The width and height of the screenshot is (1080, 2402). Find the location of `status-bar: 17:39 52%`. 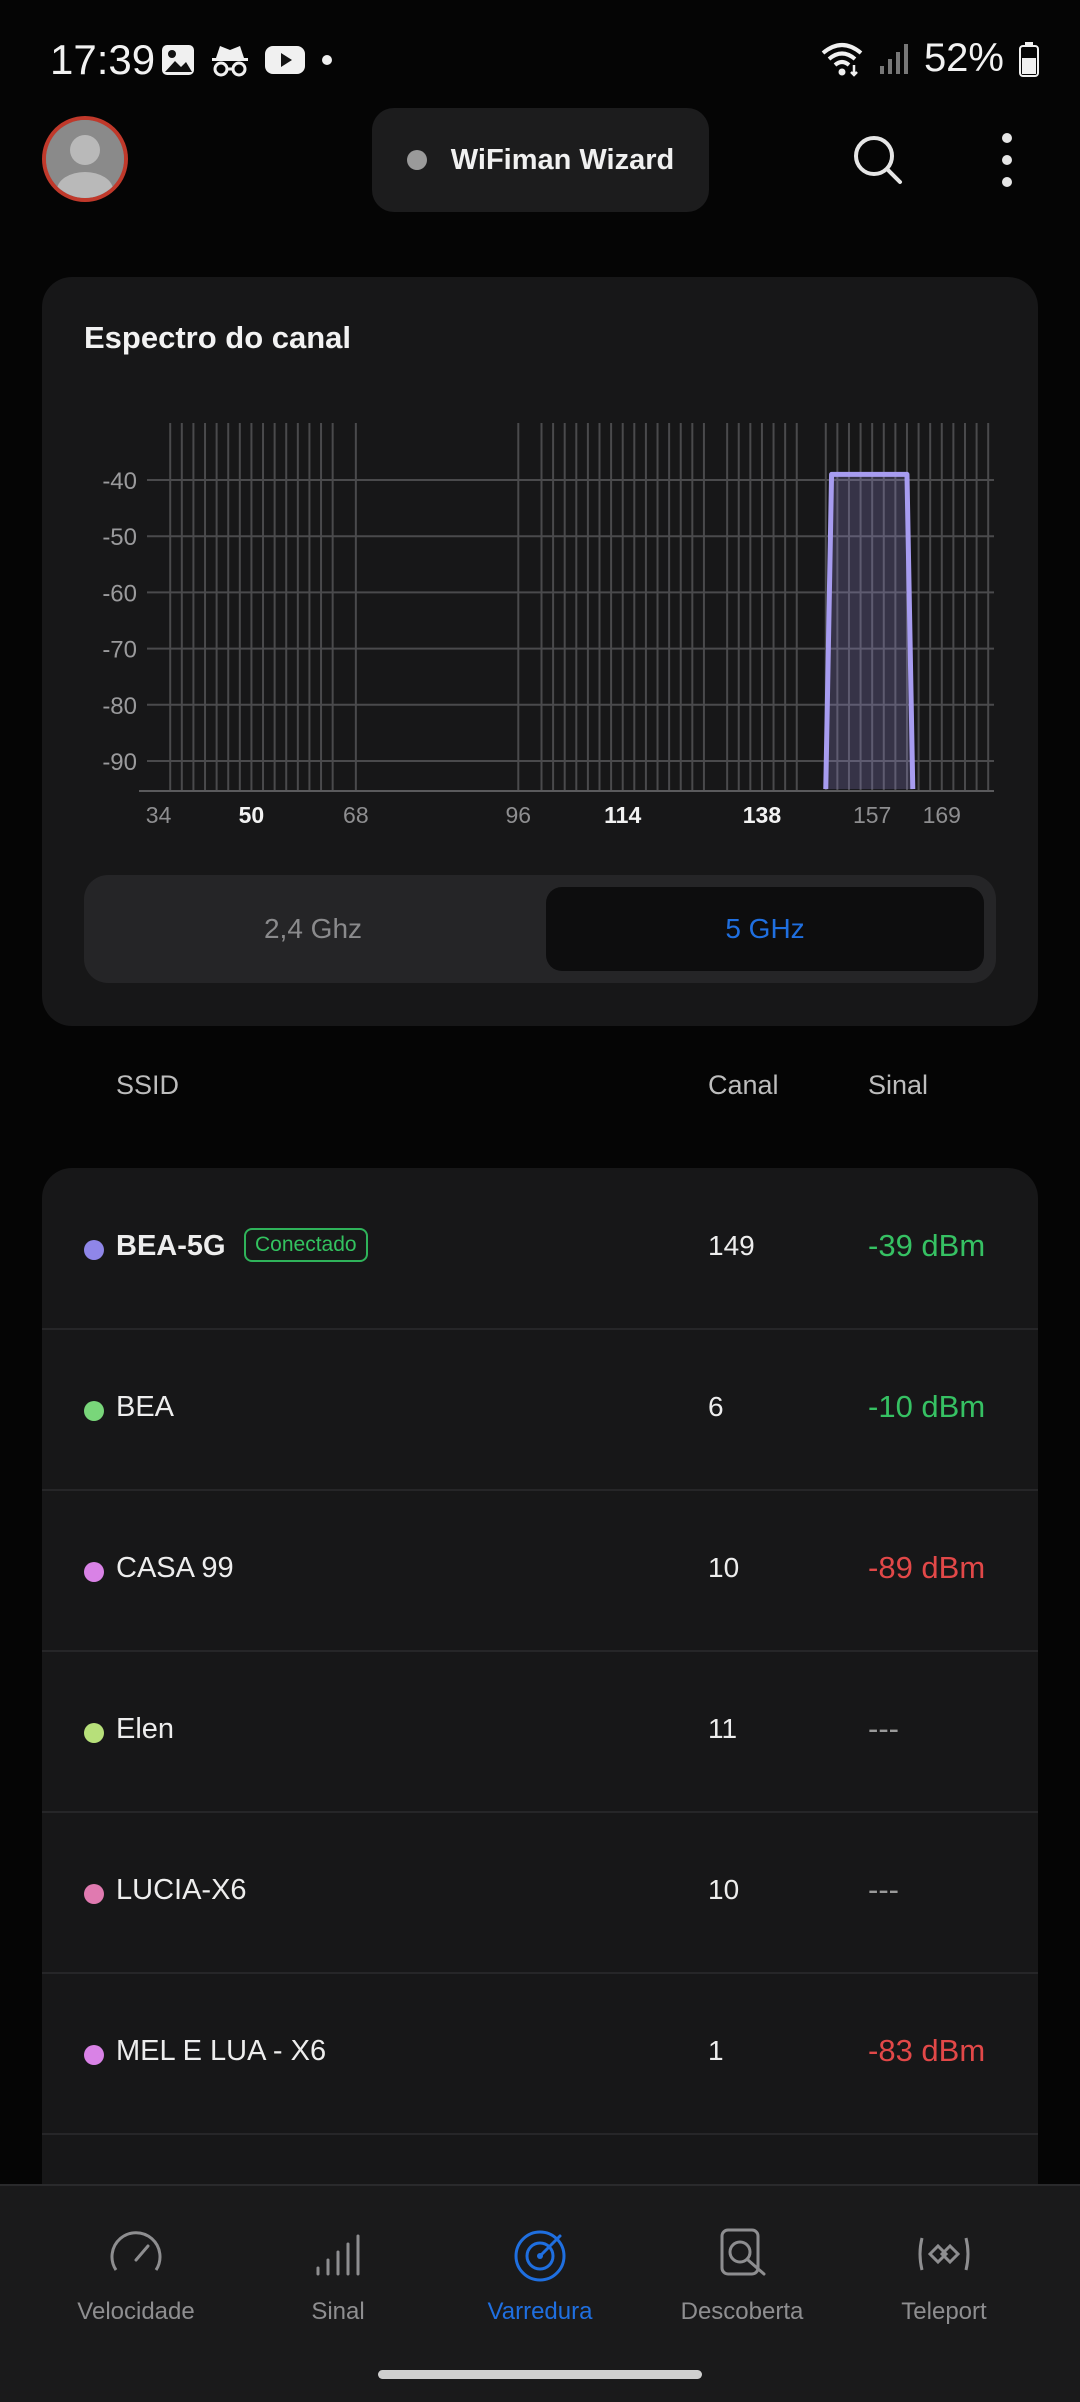

status-bar: 17:39 52% is located at coordinates (540, 55).